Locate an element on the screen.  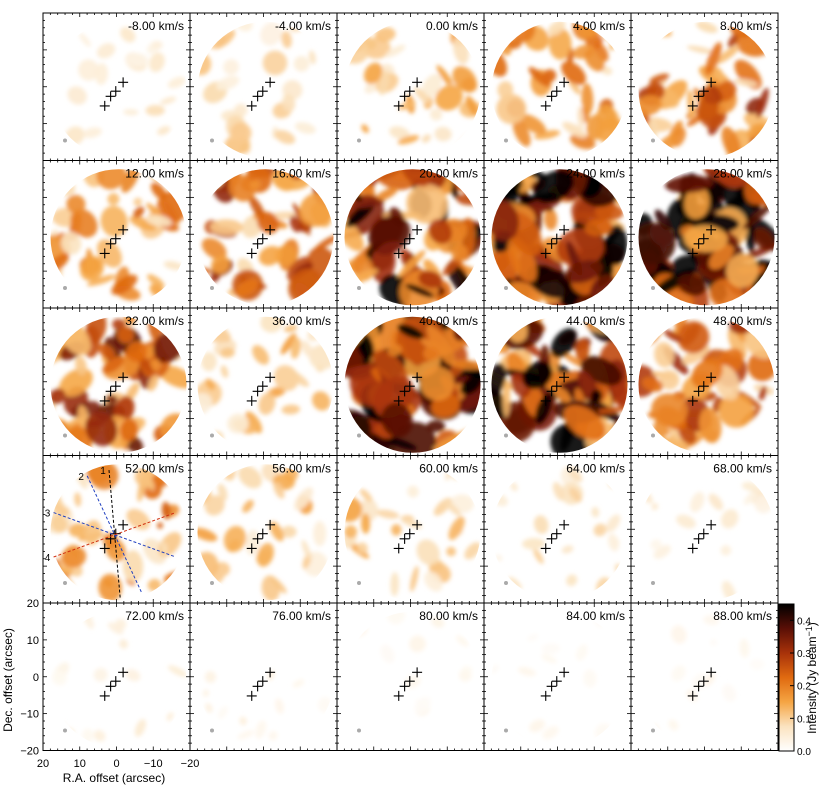
channel-panel: 80.00 km/s is located at coordinates (410, 676).